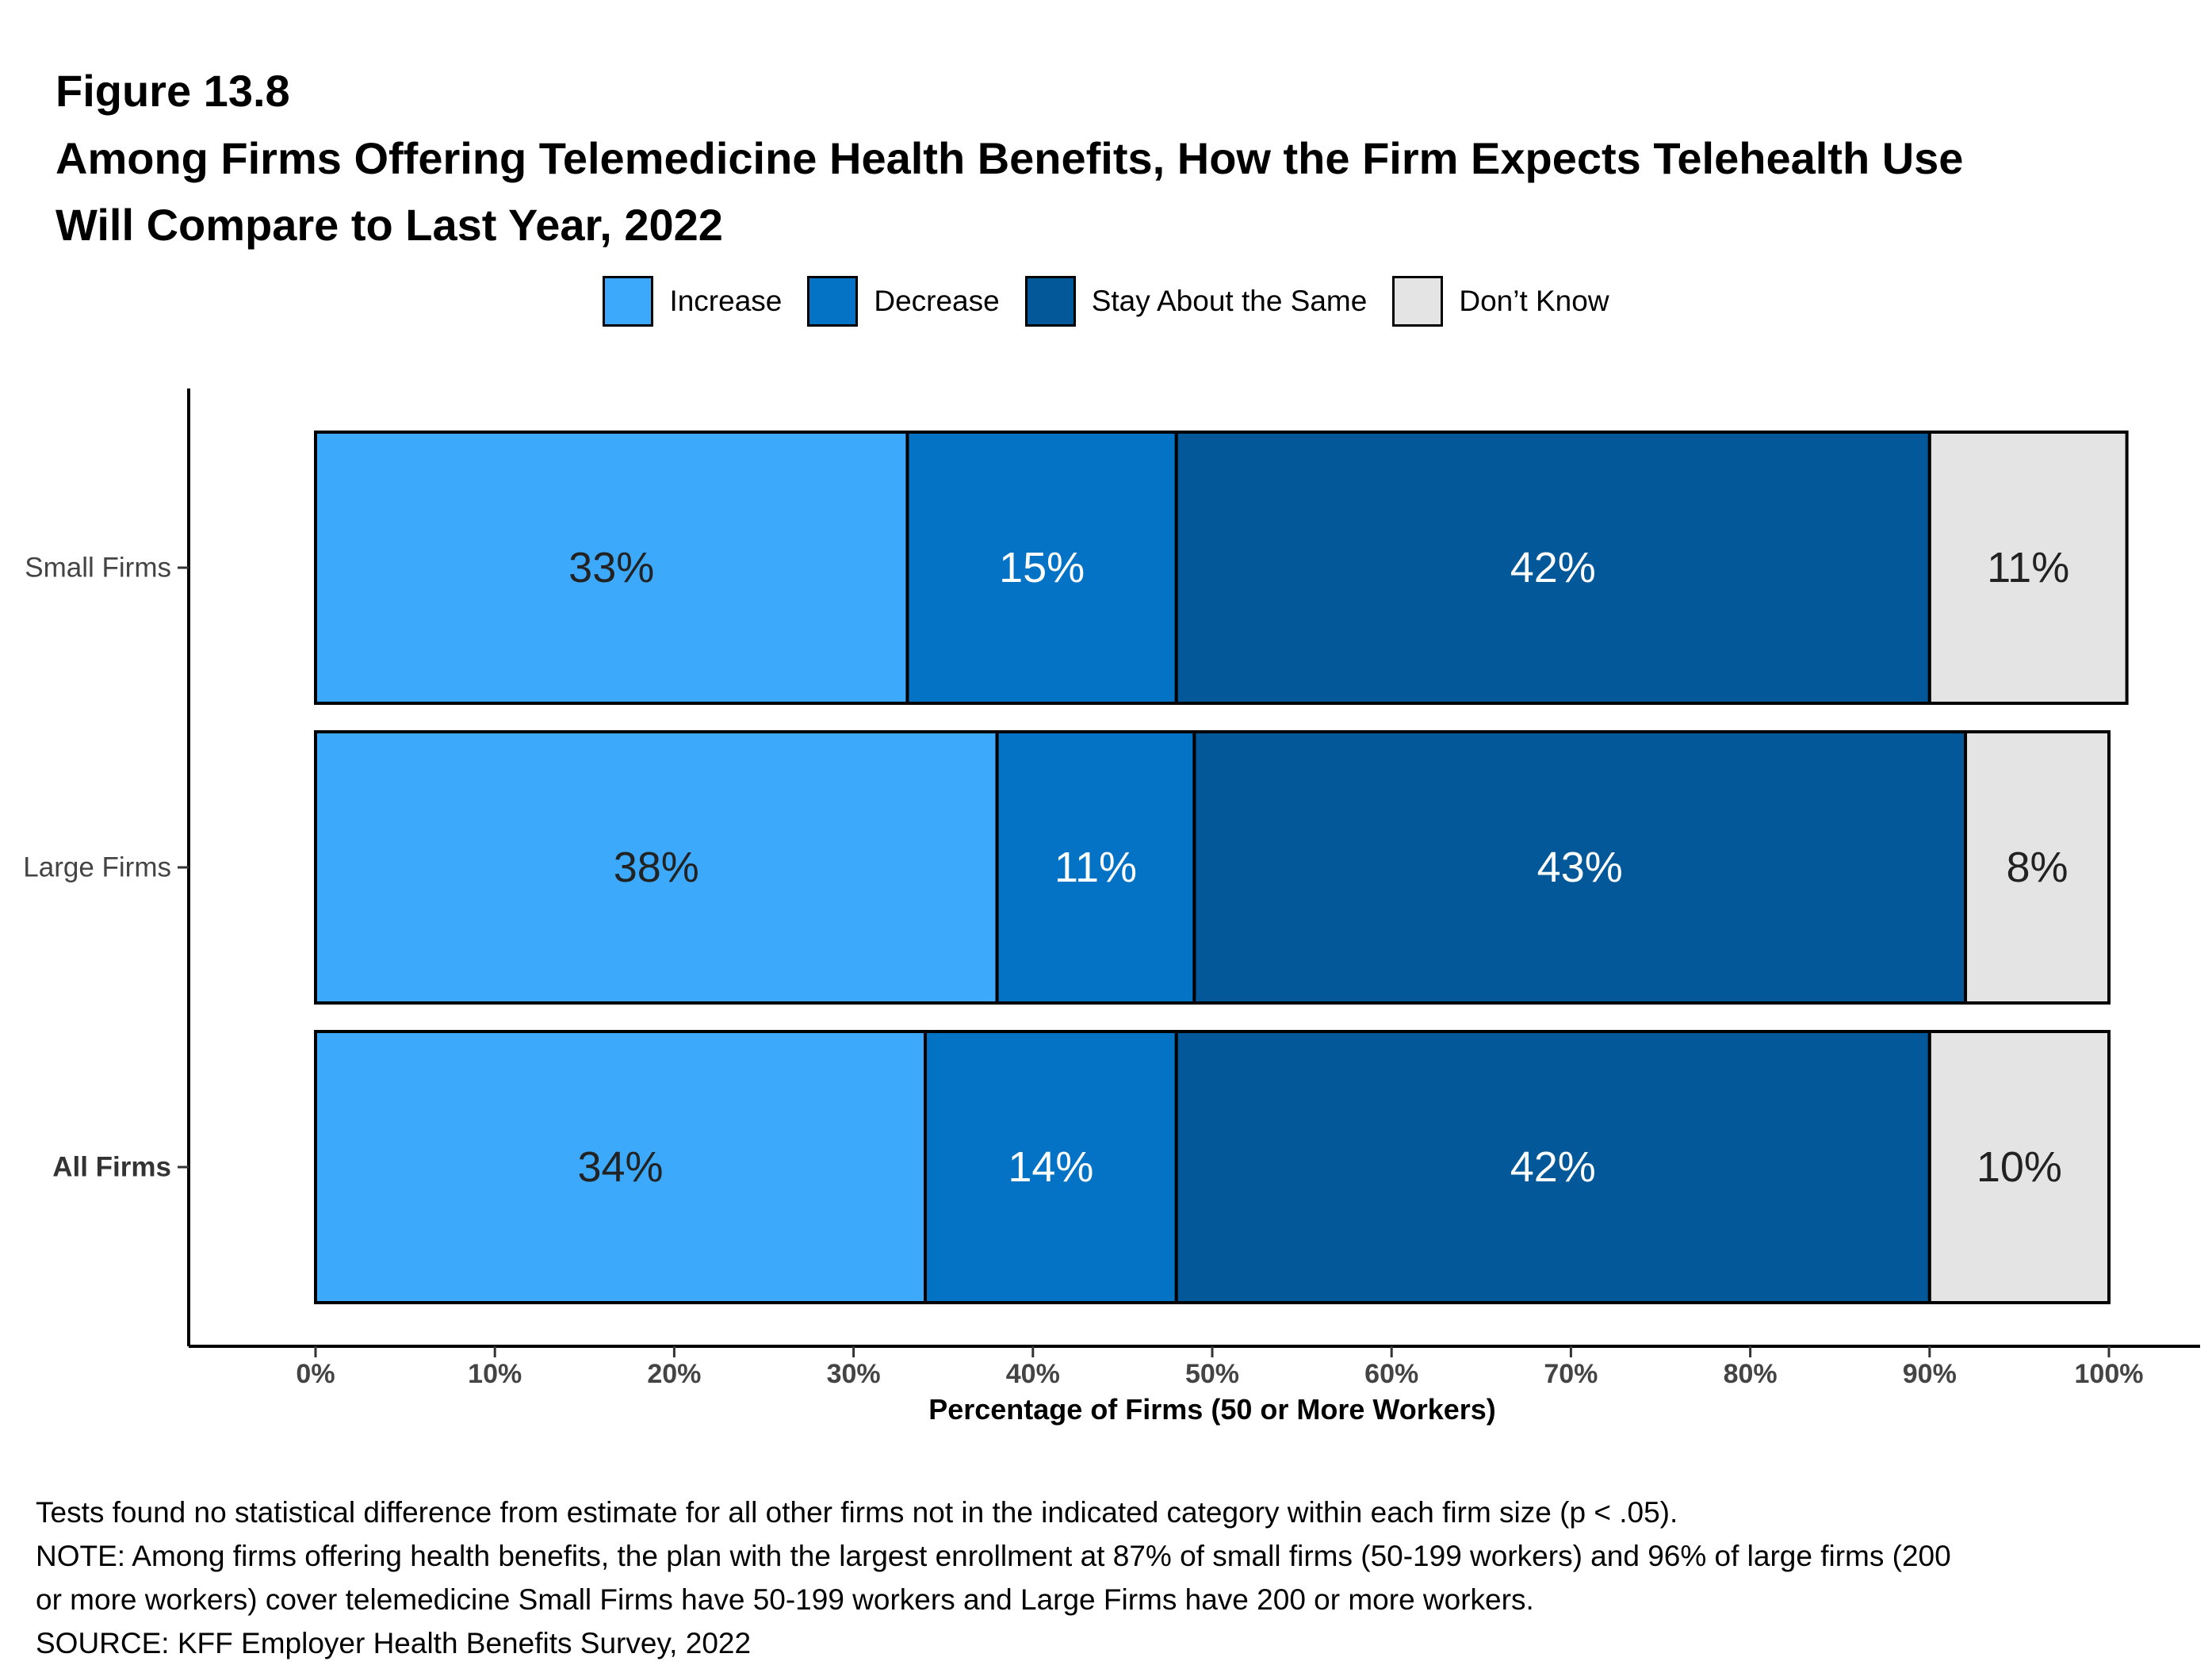 The width and height of the screenshot is (2212, 1665). I want to click on bar-small-firms-stay-about-the-same, so click(1552, 568).